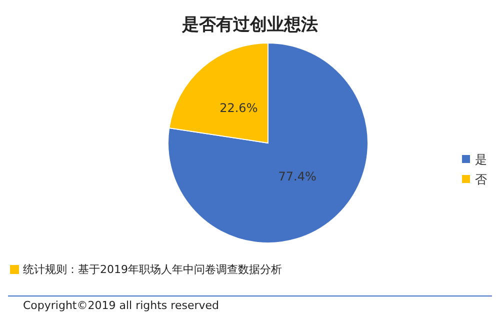 Image resolution: width=500 pixels, height=319 pixels. I want to click on chart-title: 是否有过创业想法, so click(249, 25).